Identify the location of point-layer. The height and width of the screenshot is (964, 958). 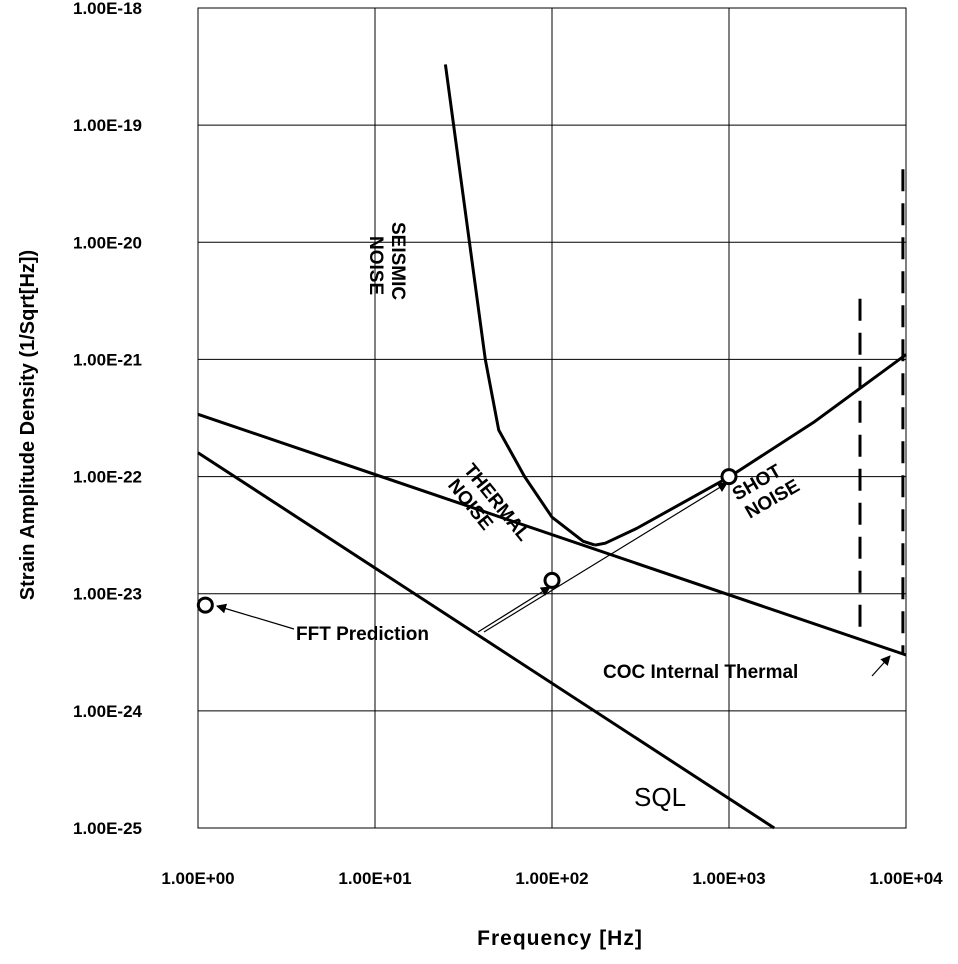
(467, 541).